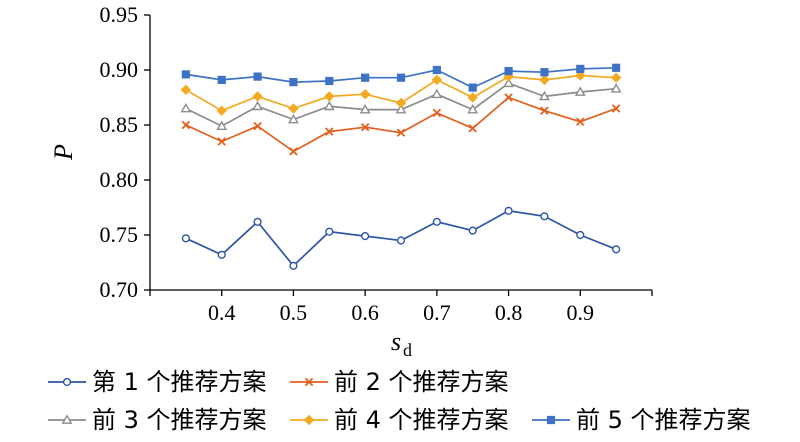  What do you see at coordinates (421, 420) in the screenshot?
I see `legend-label: 前 4 个推荐方案` at bounding box center [421, 420].